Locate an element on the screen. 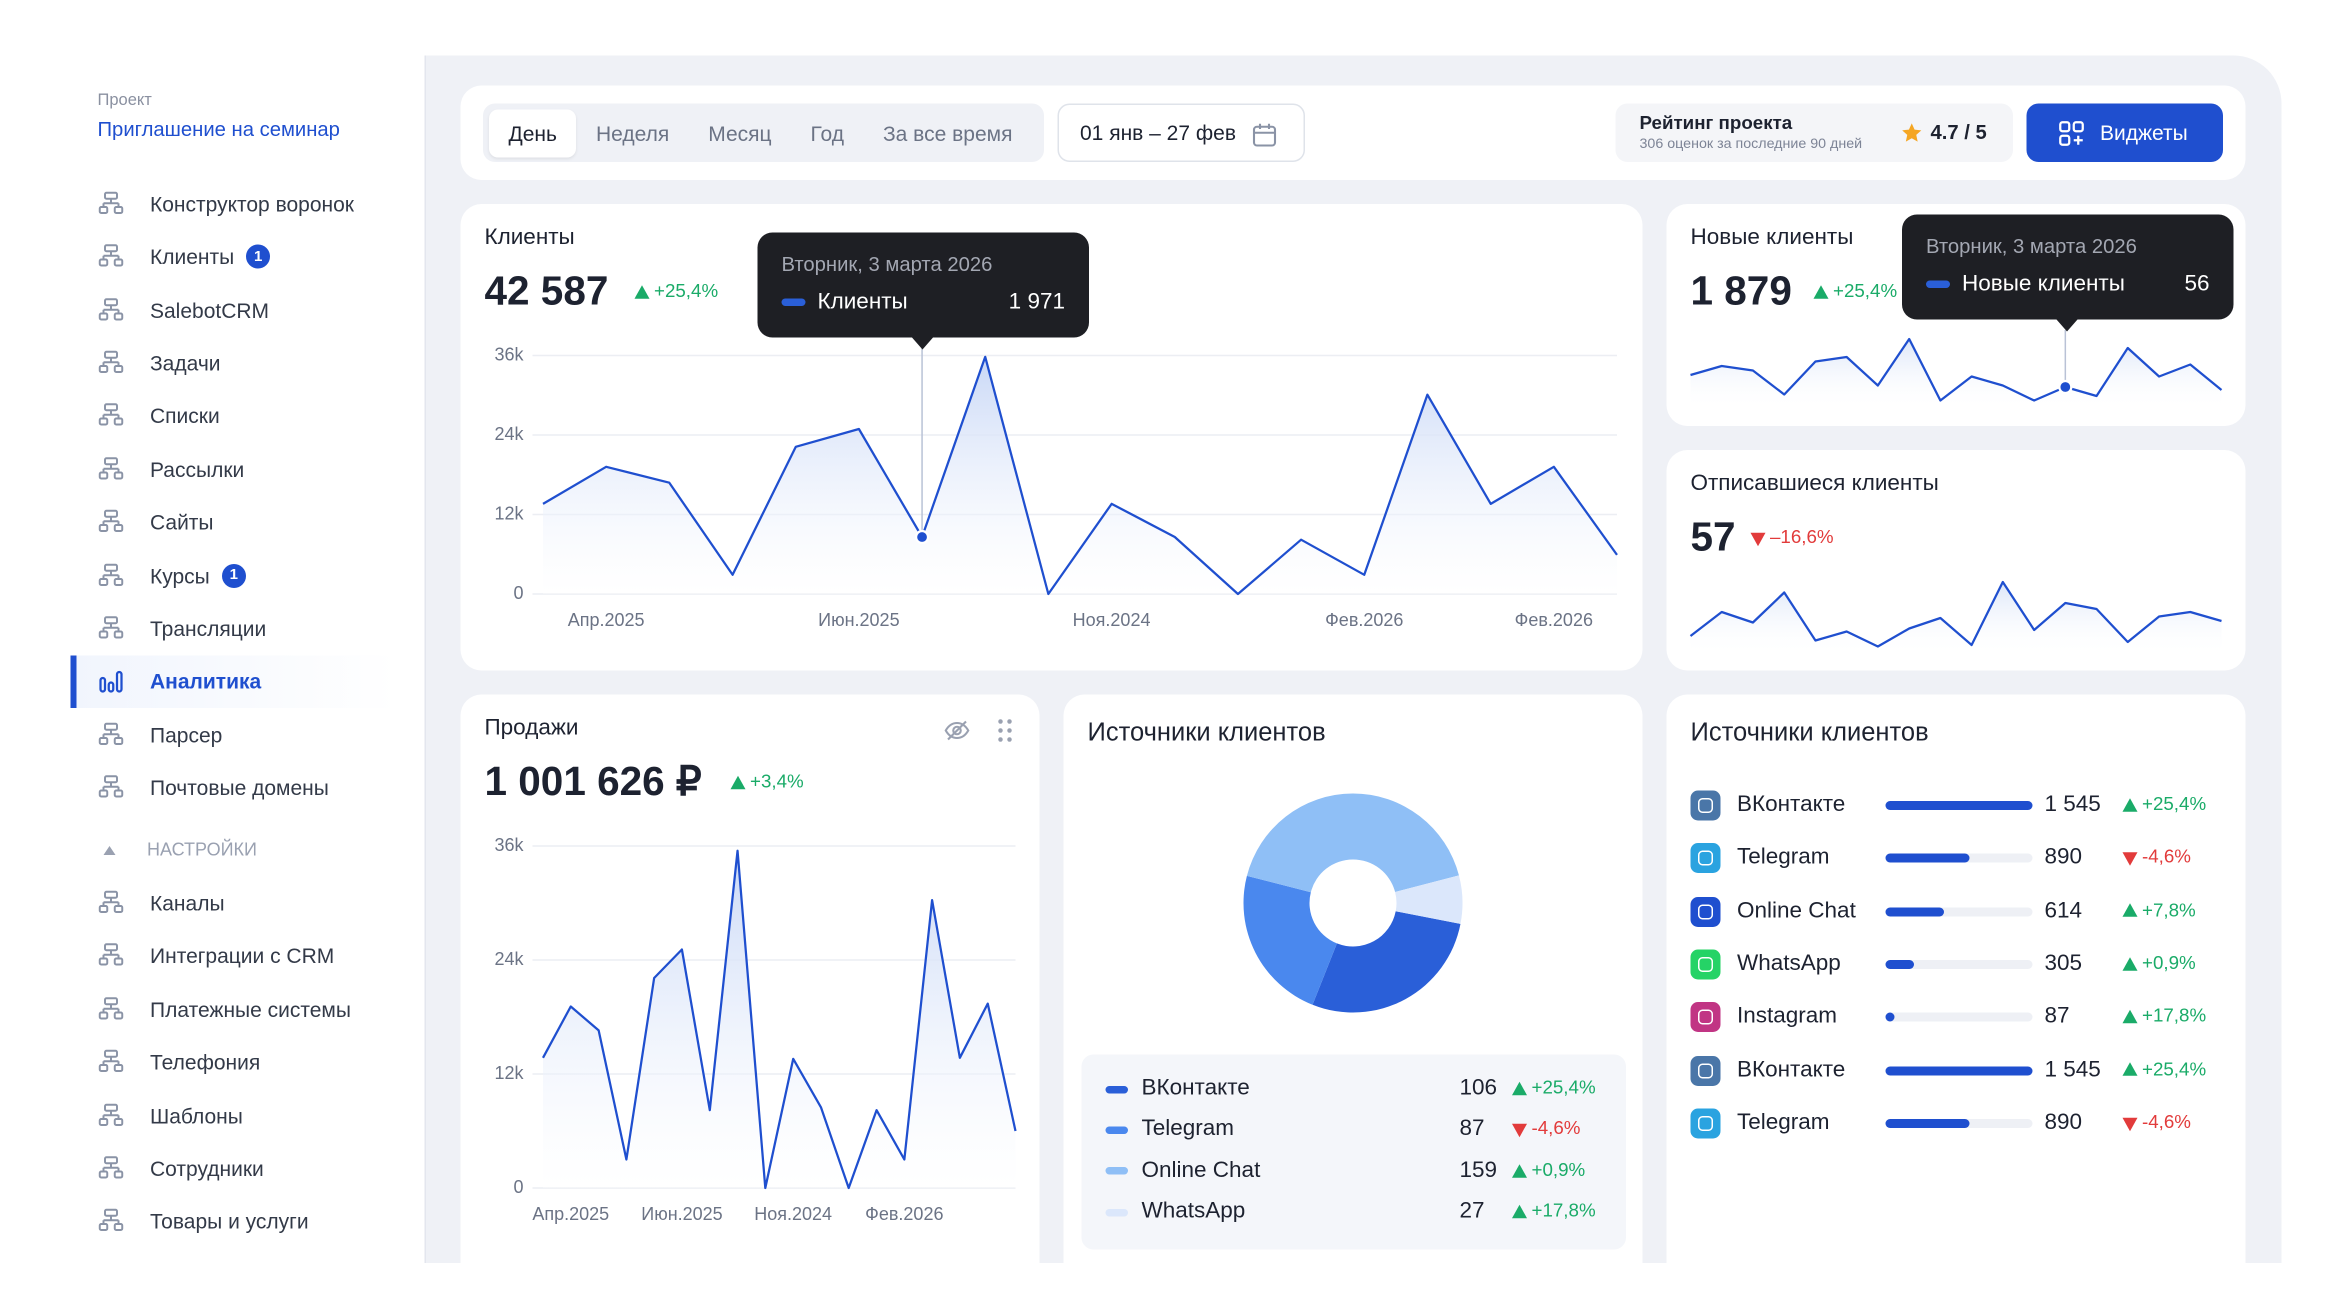 The height and width of the screenshot is (1314, 2340). menu-item: Почтовые домены is located at coordinates (234, 787).